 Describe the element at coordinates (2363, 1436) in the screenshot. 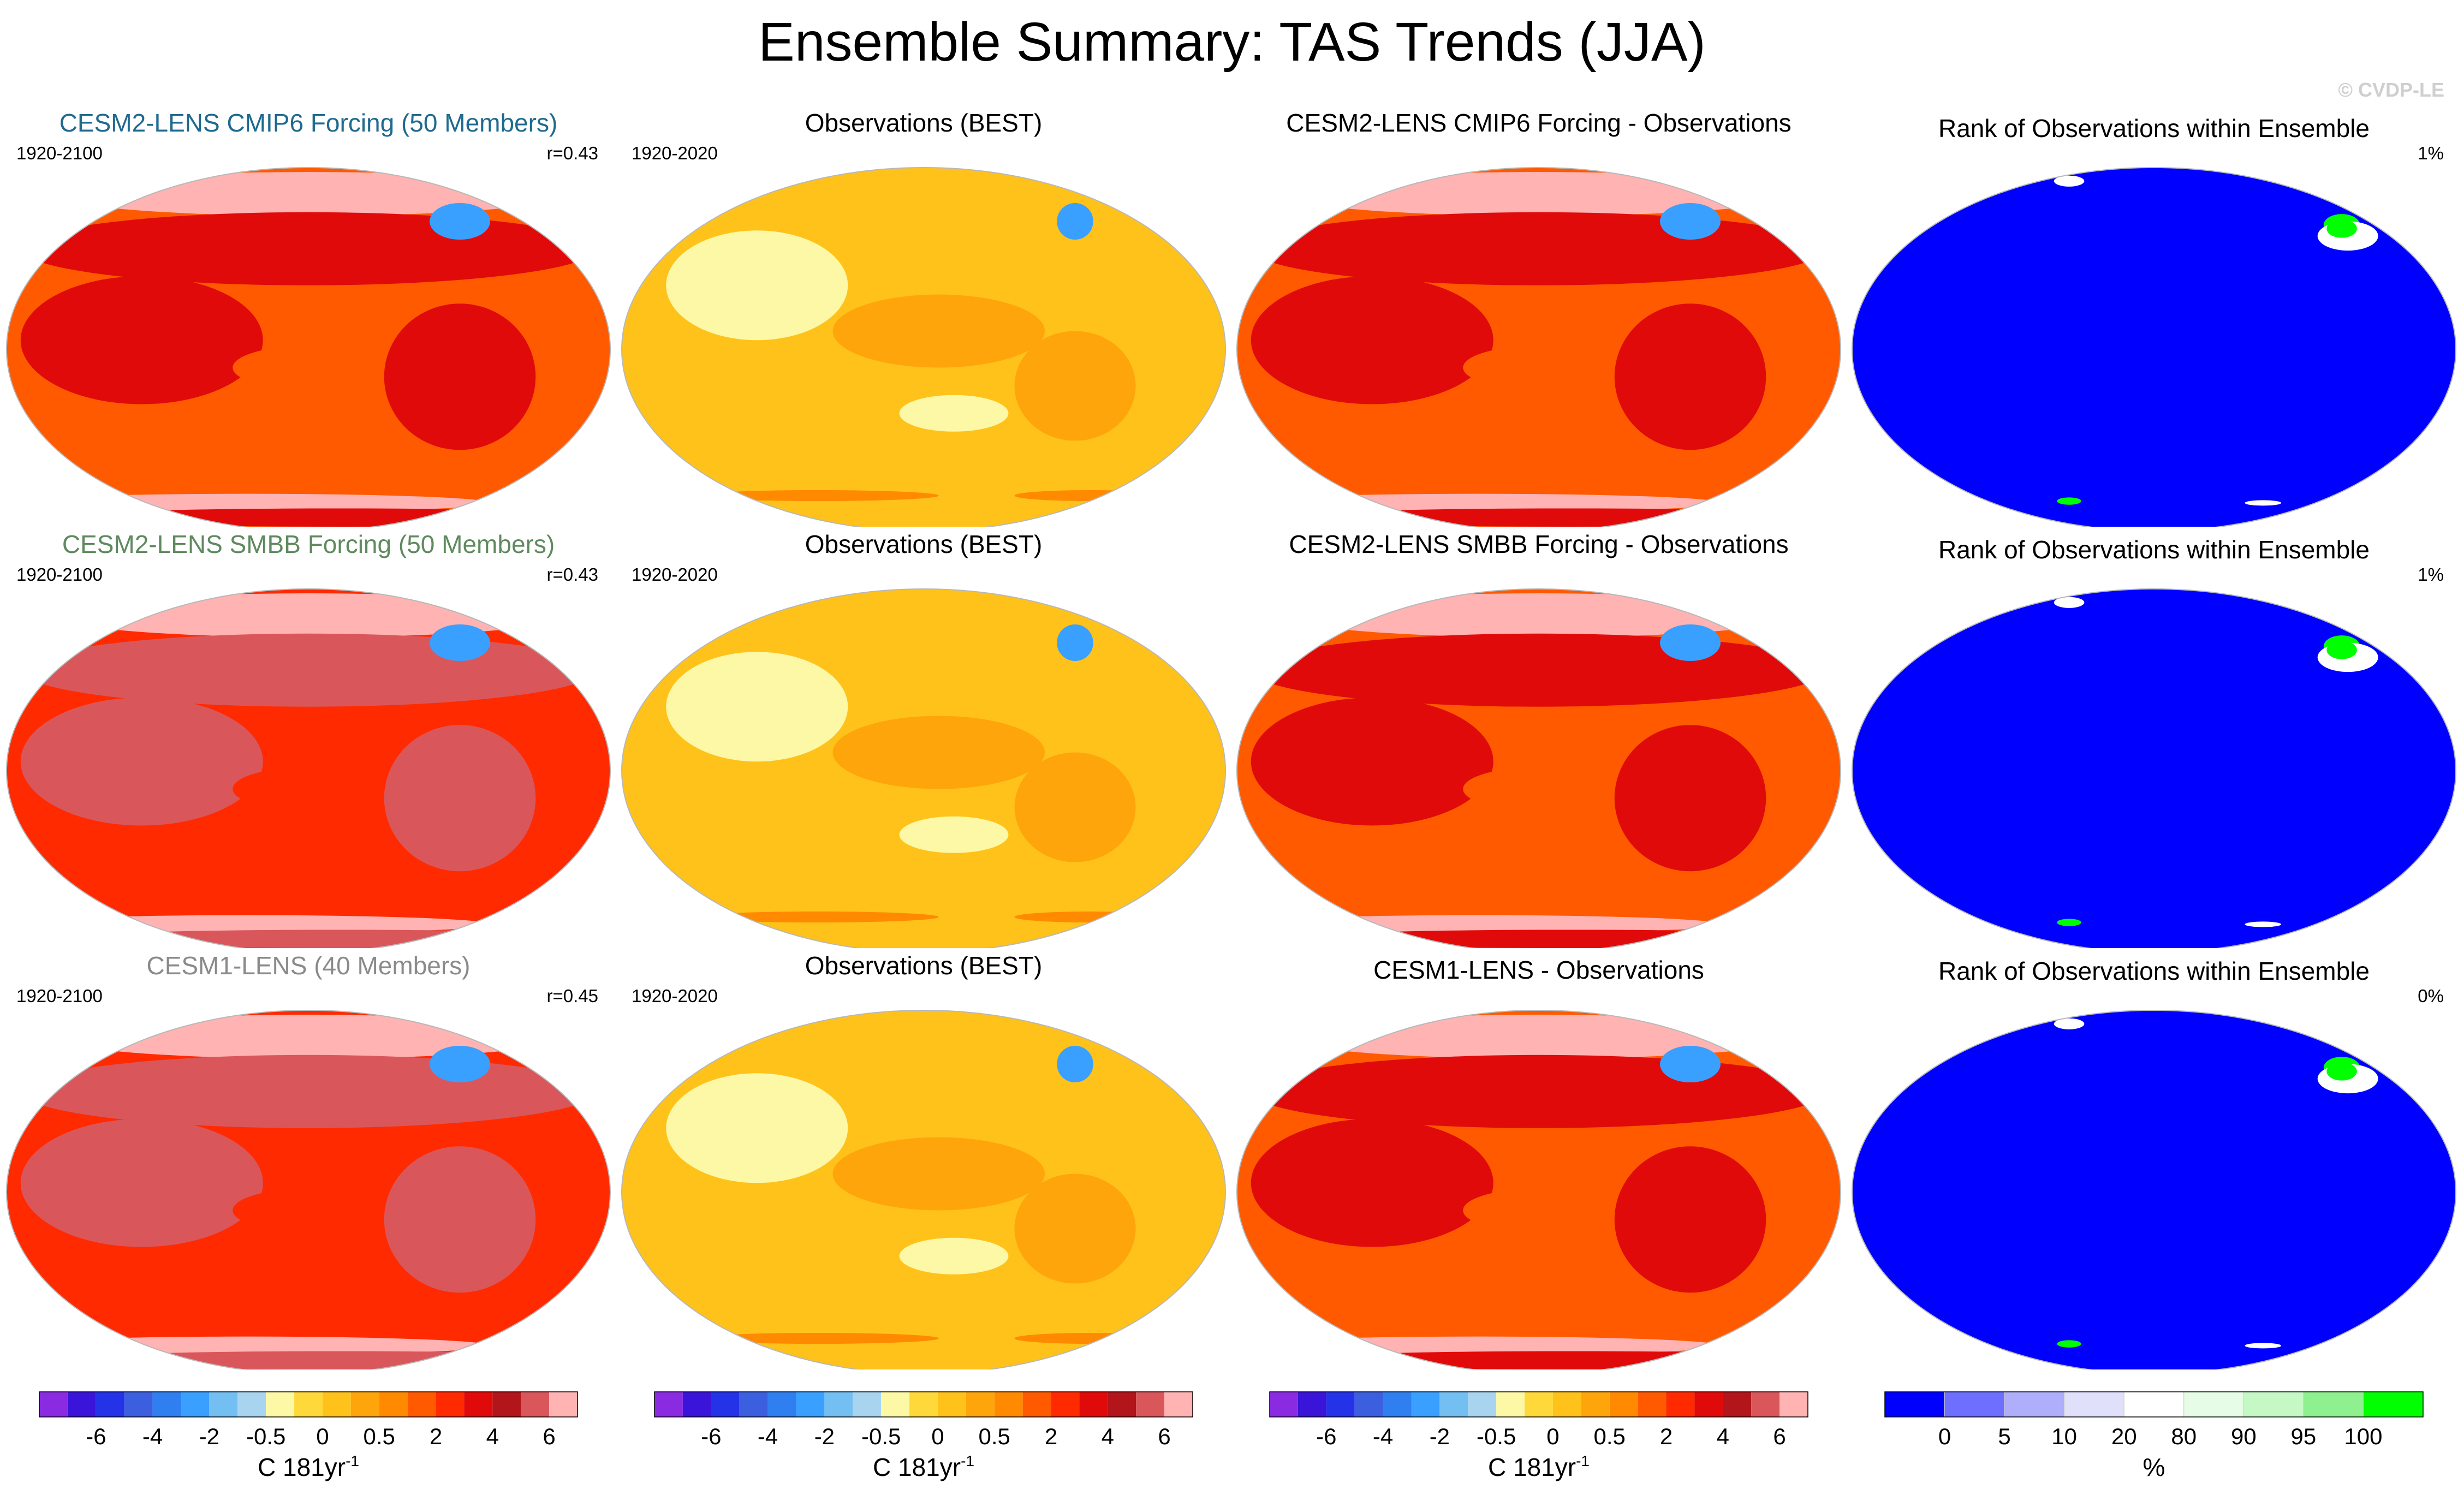

I see `colorbar-tick-label: 100` at that location.